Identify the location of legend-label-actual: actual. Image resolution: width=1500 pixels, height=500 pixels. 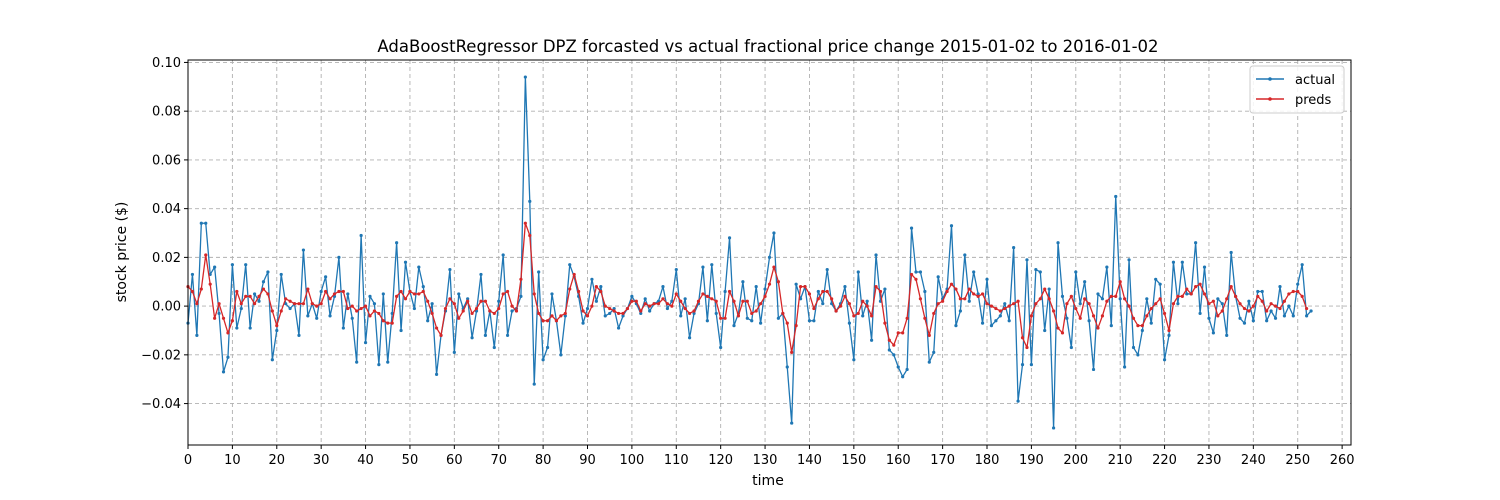
(1315, 80).